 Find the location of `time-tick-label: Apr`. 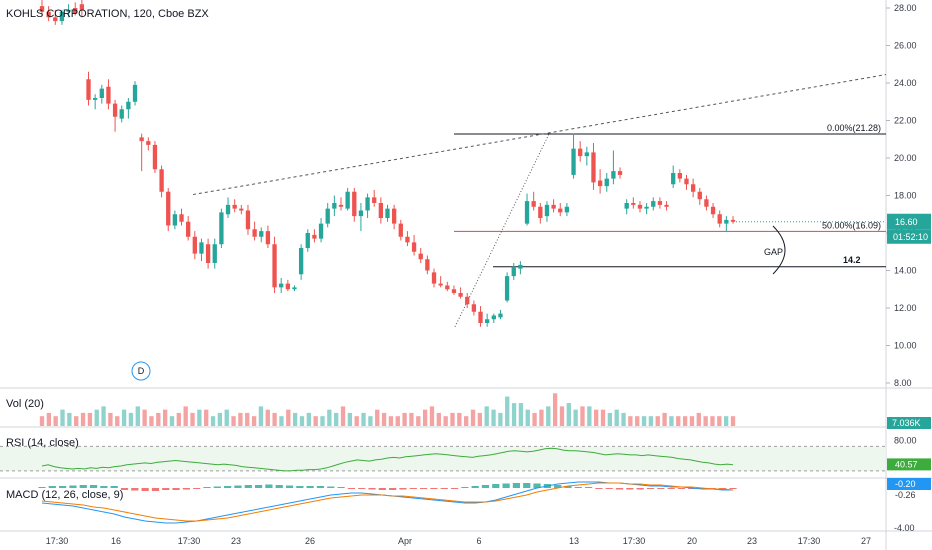

time-tick-label: Apr is located at coordinates (405, 541).